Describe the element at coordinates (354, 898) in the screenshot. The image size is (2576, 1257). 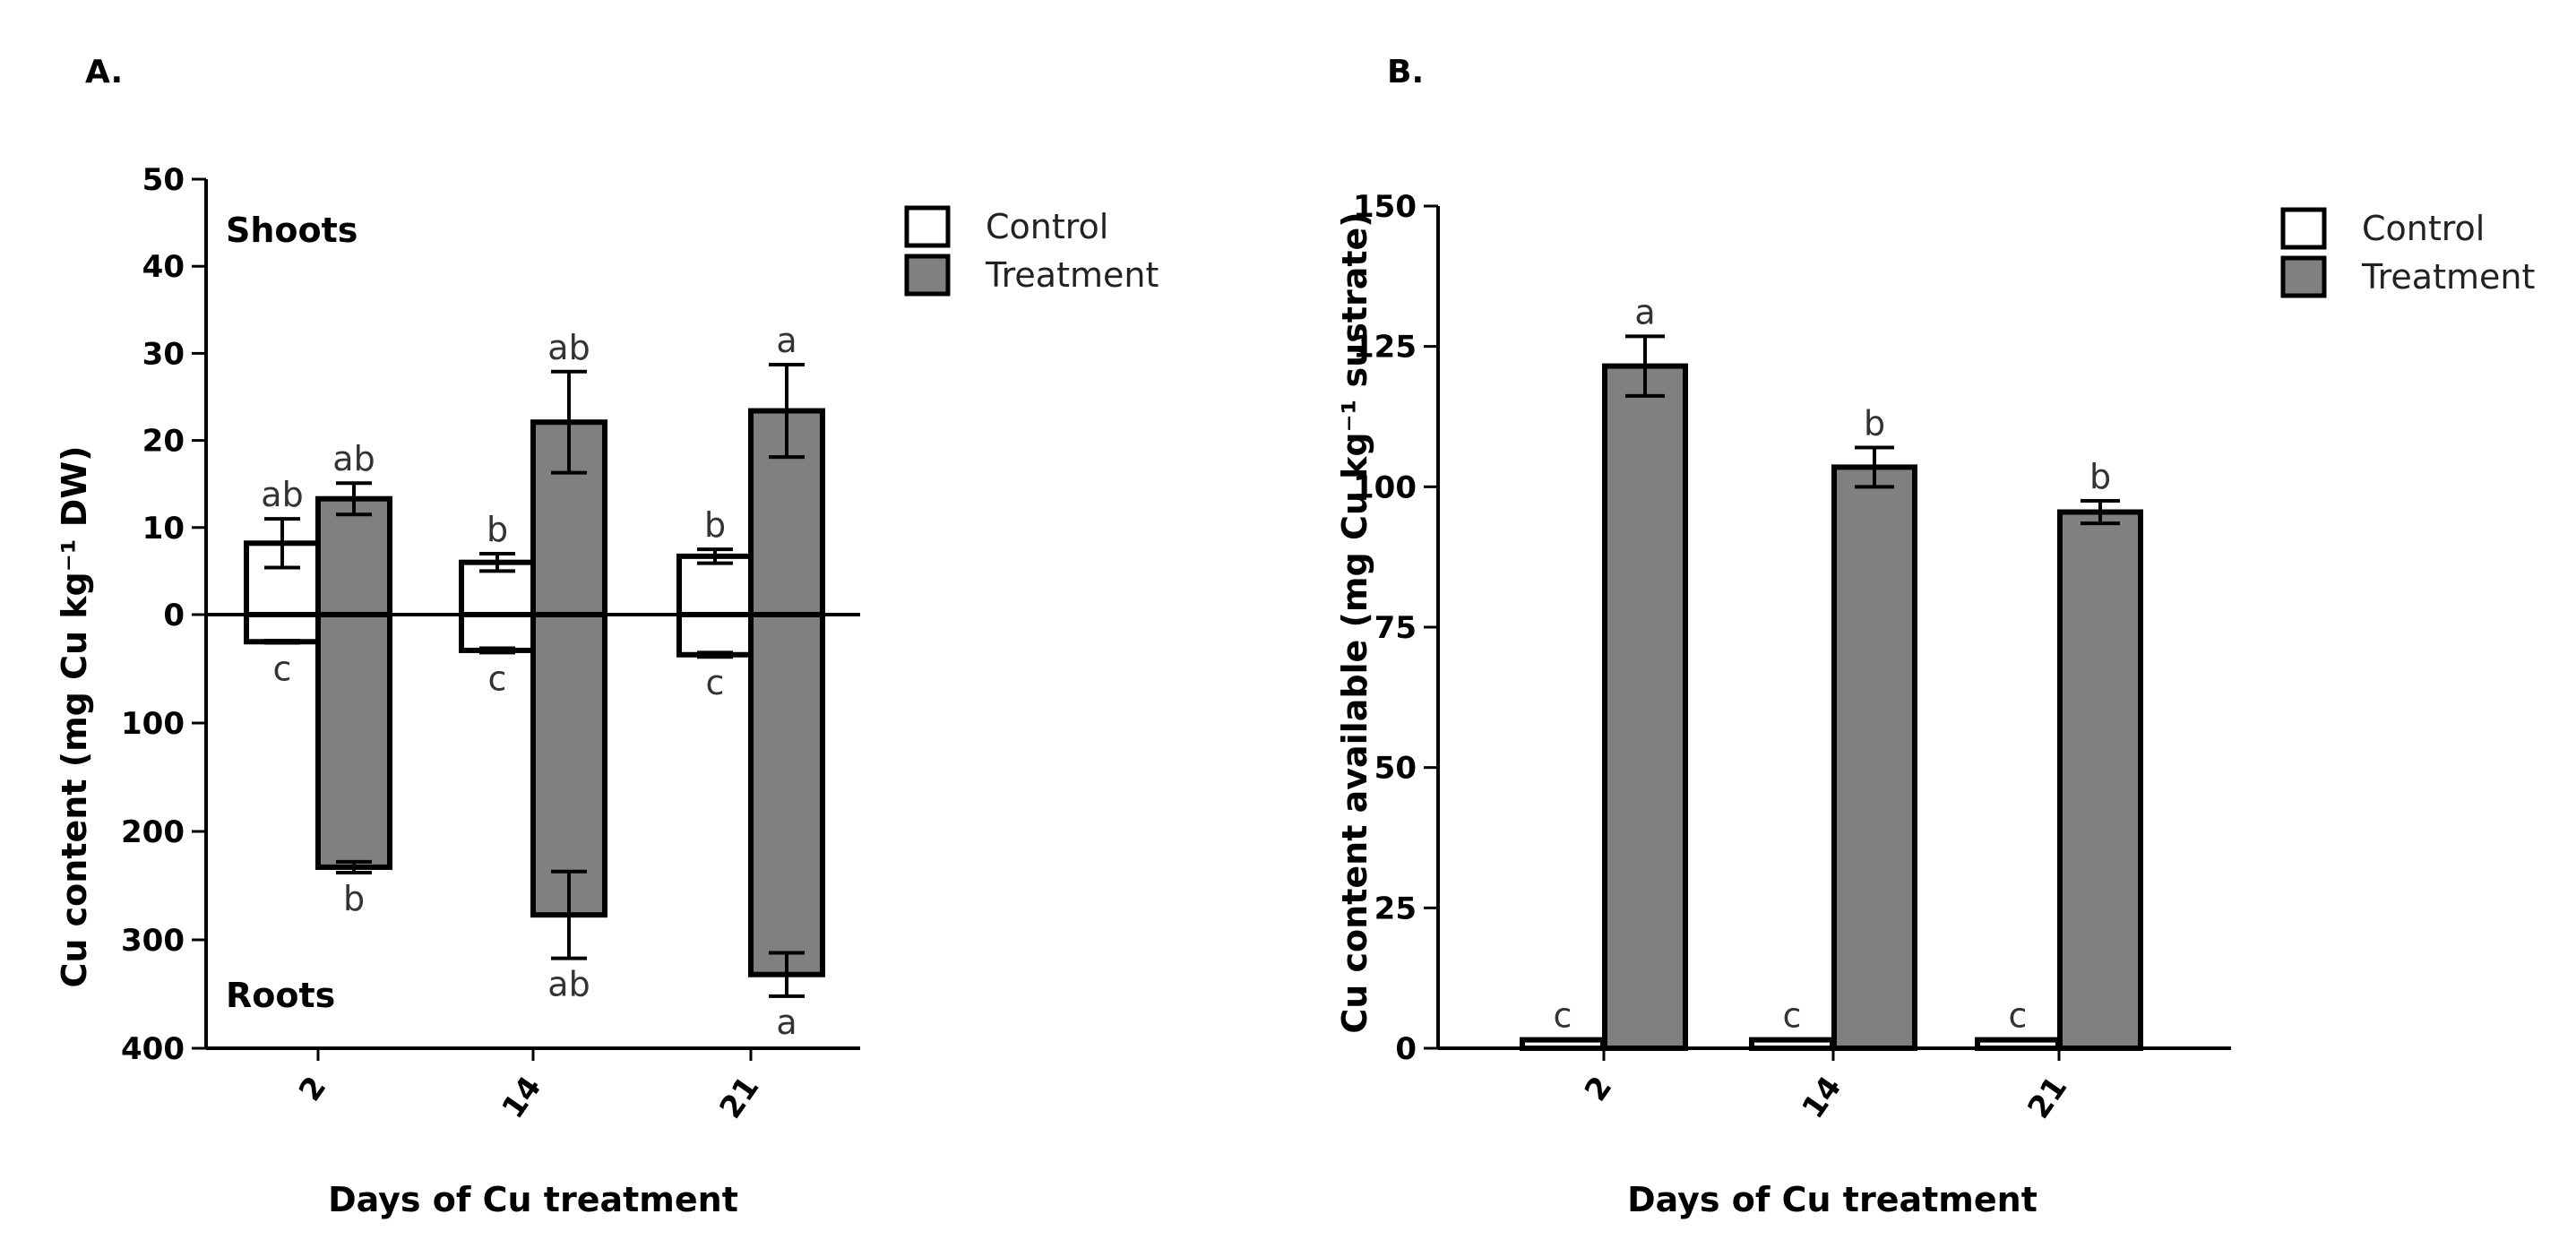
I see `treatment-root-letter: b` at that location.